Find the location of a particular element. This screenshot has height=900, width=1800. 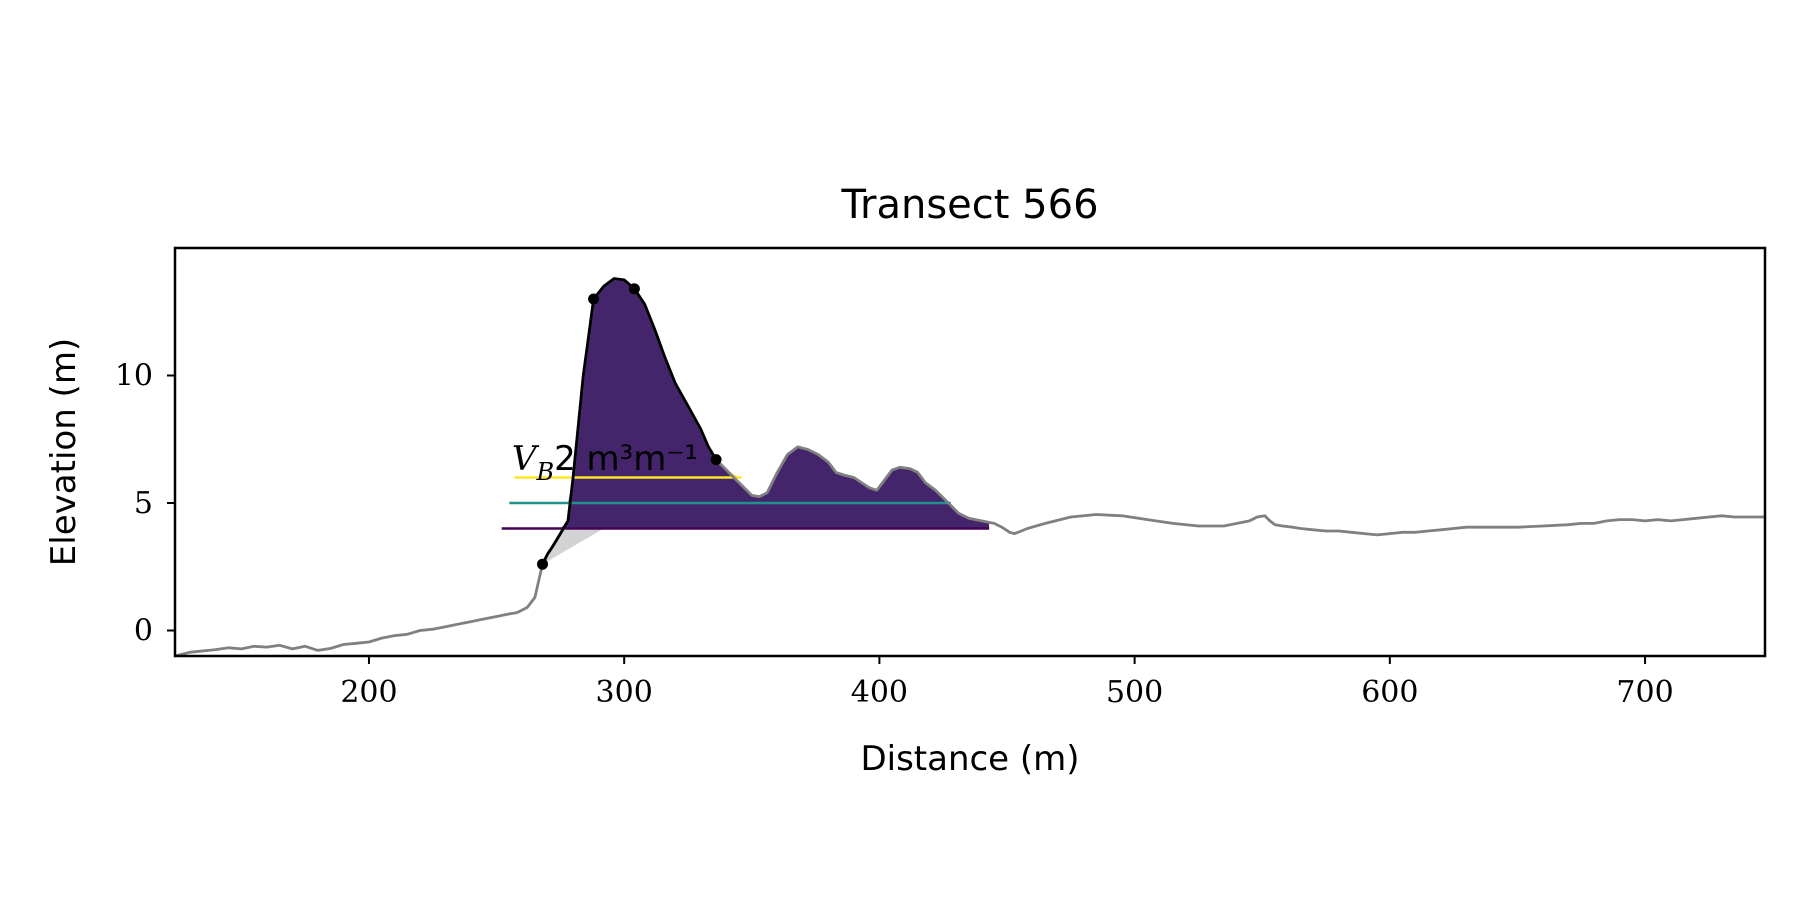

x-tick-label: 500 is located at coordinates (1134, 692).